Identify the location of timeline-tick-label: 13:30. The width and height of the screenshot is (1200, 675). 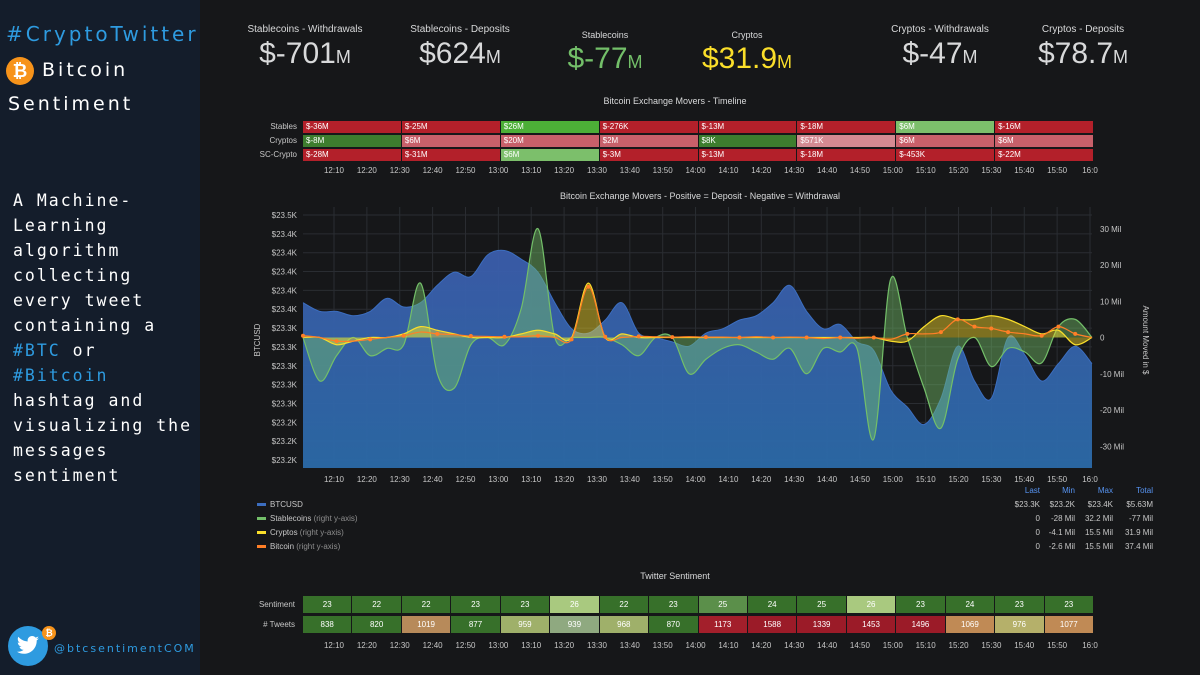
(596, 170).